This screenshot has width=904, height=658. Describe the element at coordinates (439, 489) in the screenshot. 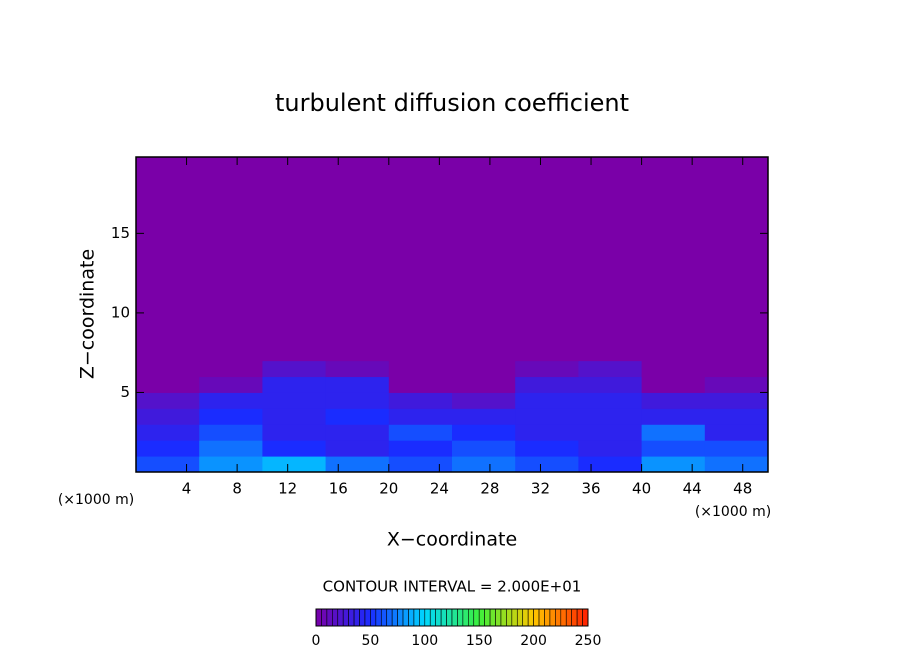

I see `x-tick-label: 24` at that location.